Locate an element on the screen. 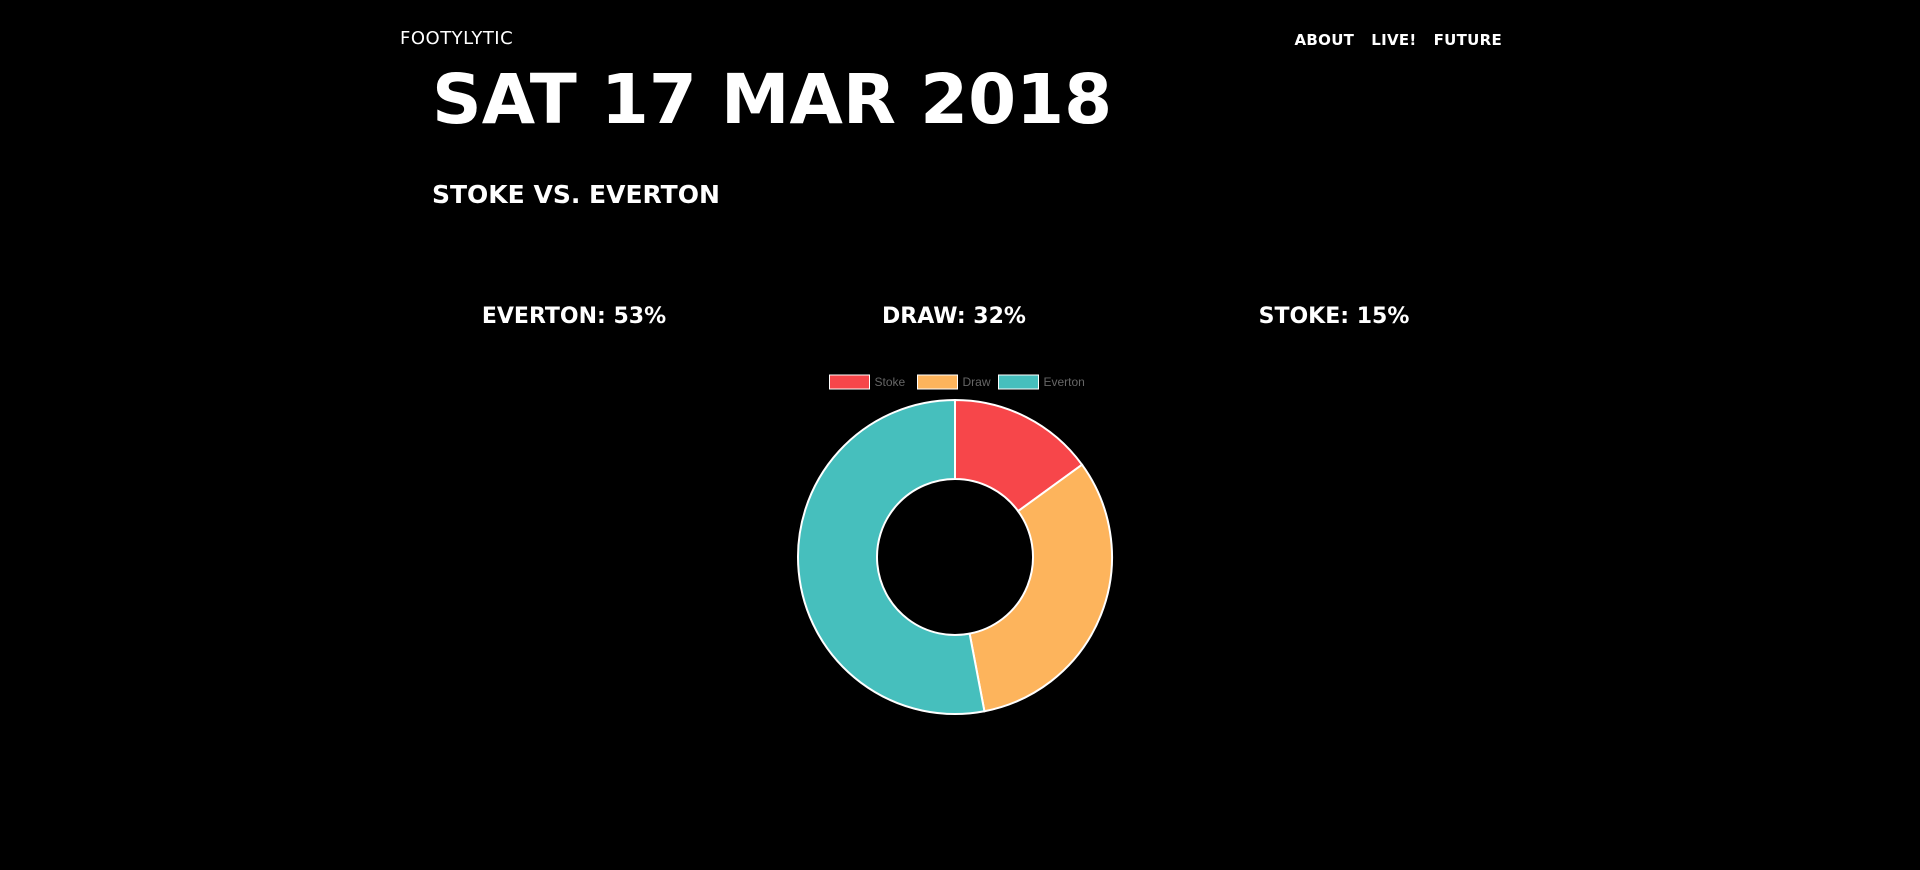 Image resolution: width=1920 pixels, height=870 pixels. legend-swatch-draw is located at coordinates (937, 382).